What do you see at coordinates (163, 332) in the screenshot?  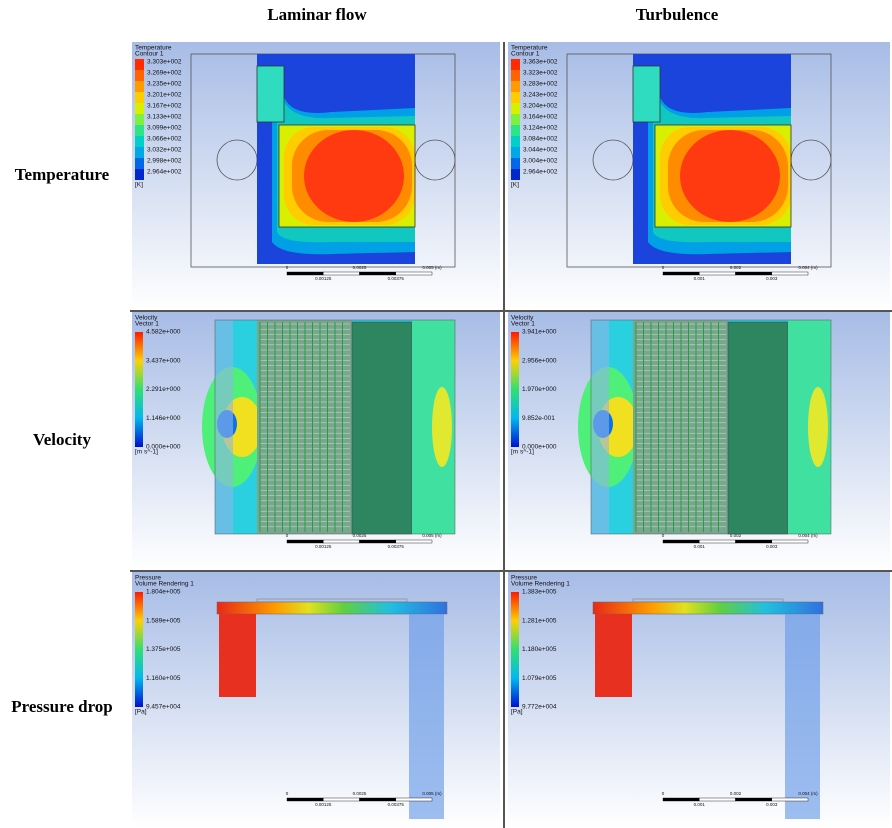 I see `legend-text: 4.582e+000` at bounding box center [163, 332].